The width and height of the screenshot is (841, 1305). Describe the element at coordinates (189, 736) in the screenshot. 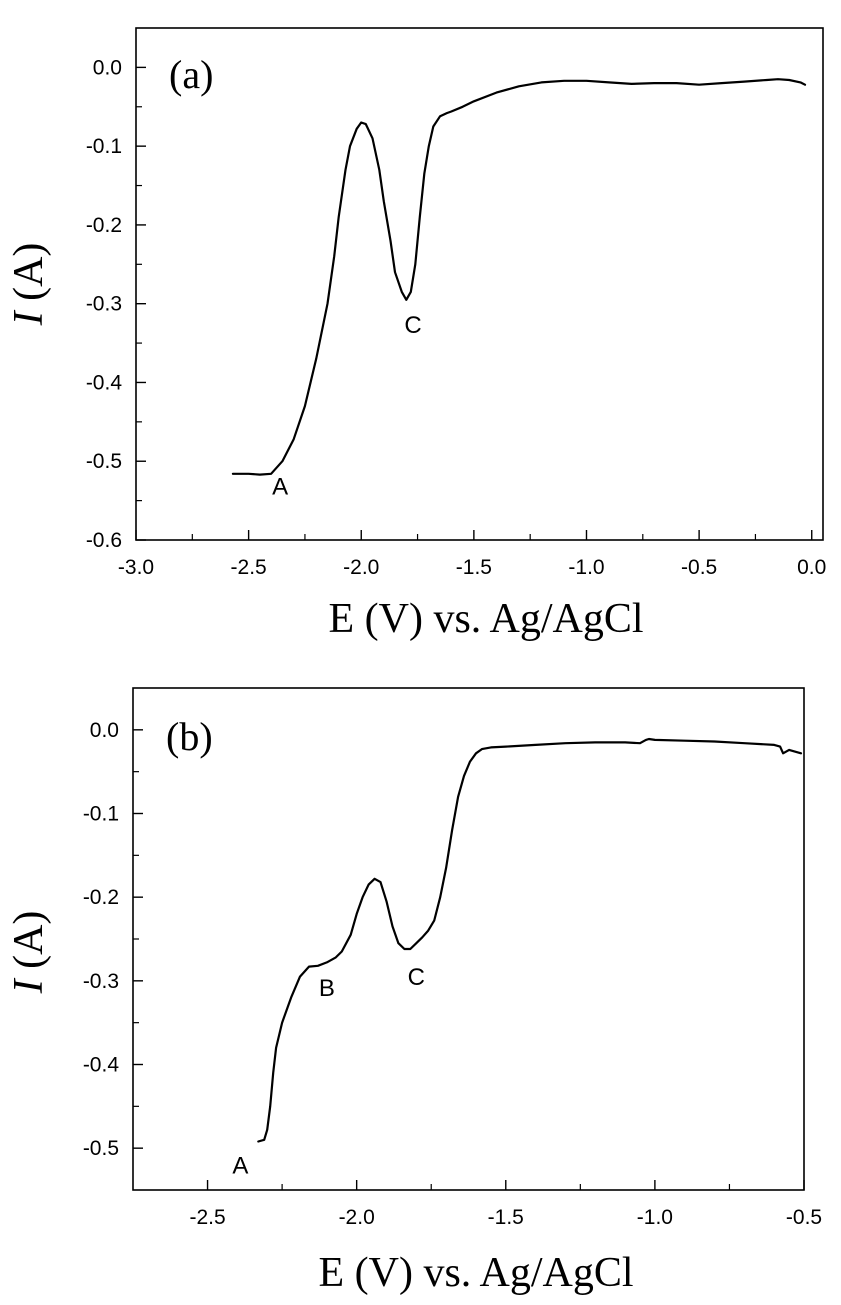

I see `panel-label: (b)` at that location.